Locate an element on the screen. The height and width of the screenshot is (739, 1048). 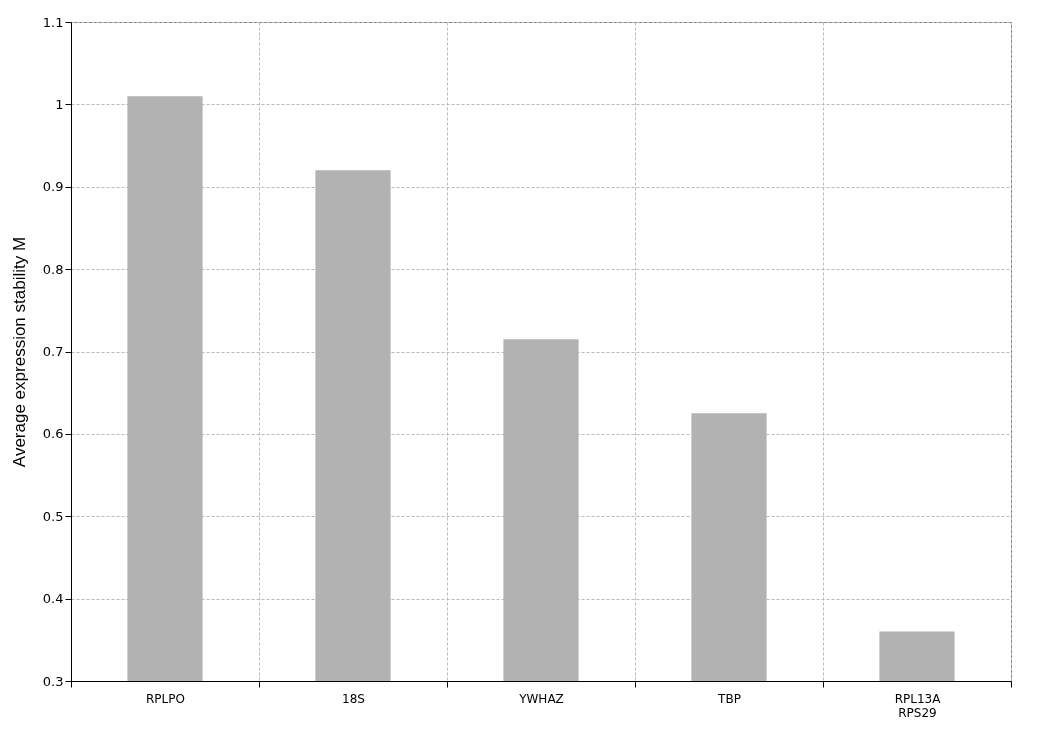
x-tick-label: RPL13A RPS29 is located at coordinates (918, 705).